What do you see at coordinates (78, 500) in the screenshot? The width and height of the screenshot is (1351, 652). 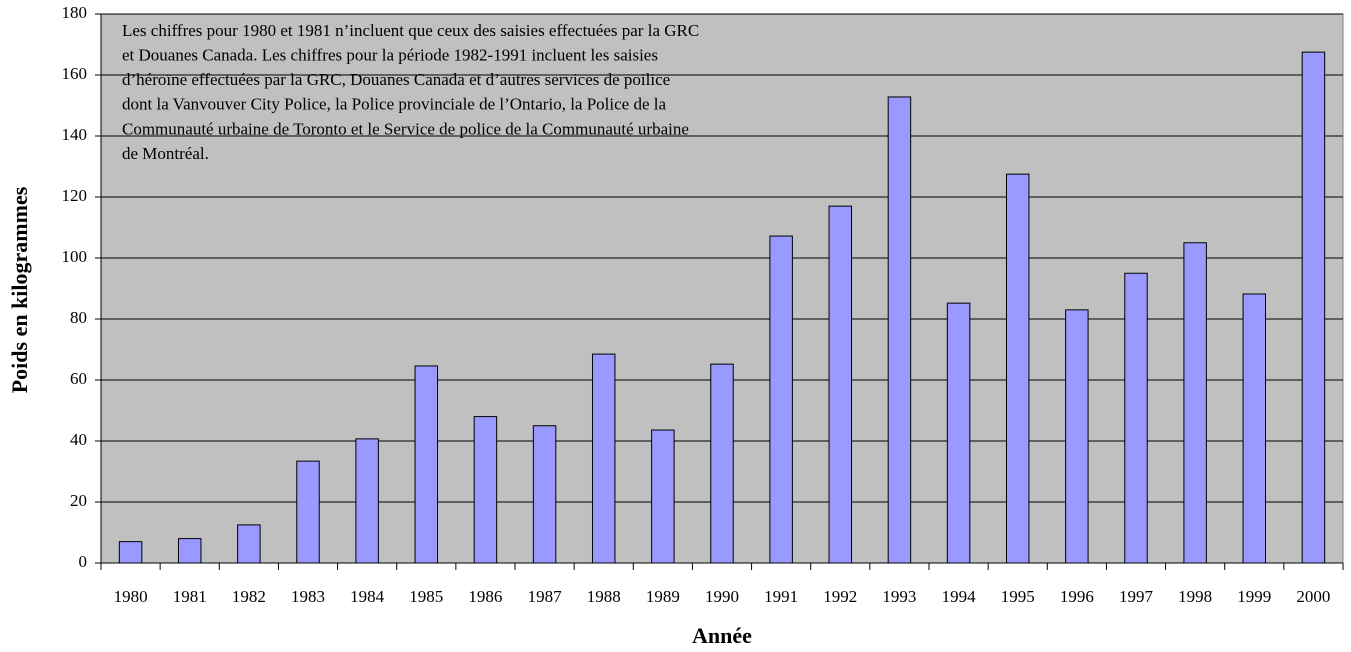 I see `y-tick-label: 20` at bounding box center [78, 500].